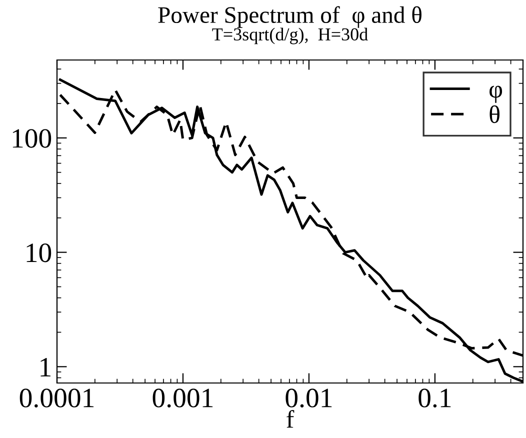 This screenshot has width=526, height=438. What do you see at coordinates (182, 398) in the screenshot?
I see `x-tick-label: 0.001` at bounding box center [182, 398].